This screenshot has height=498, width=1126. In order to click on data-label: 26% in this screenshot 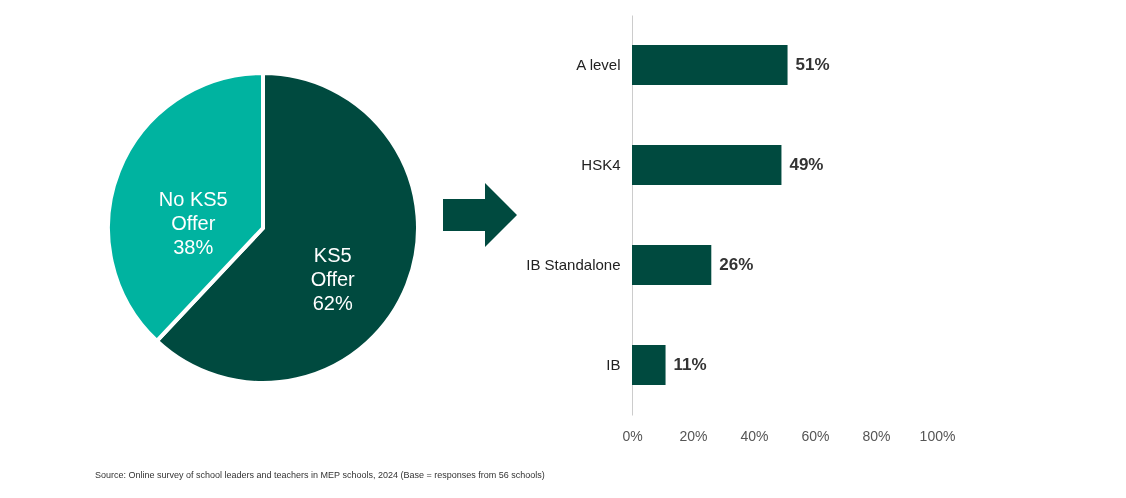, I will do `click(736, 264)`.